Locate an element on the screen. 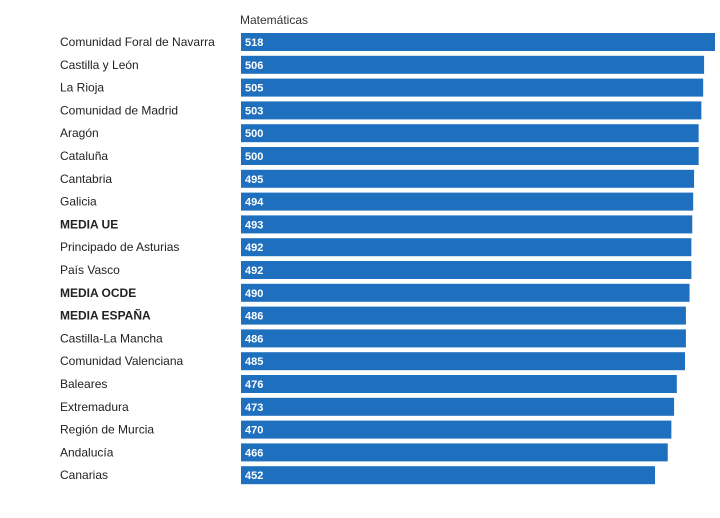  bar-value-label: 466 is located at coordinates (254, 453).